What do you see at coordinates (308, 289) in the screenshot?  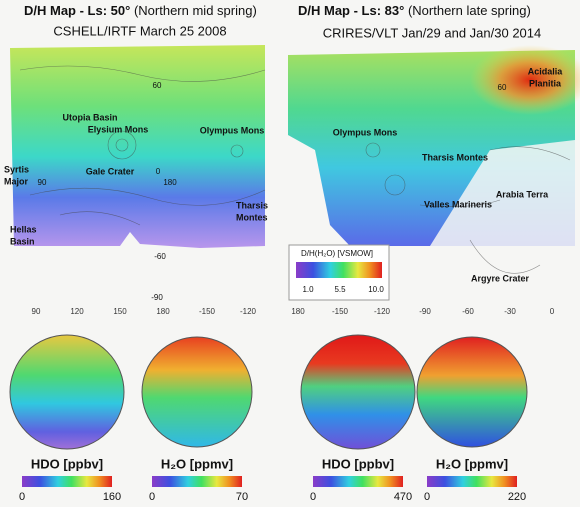 I see `colorbar-tick: 1.0` at bounding box center [308, 289].